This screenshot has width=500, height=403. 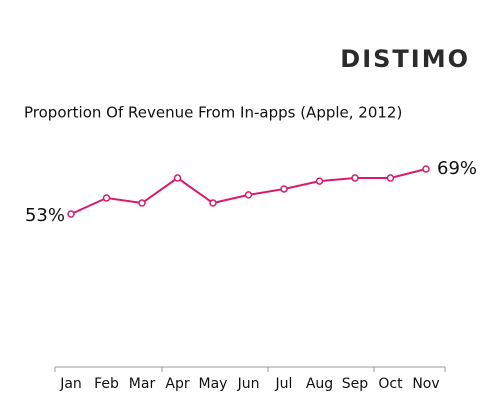 I want to click on x-tick-label: May, so click(x=213, y=384).